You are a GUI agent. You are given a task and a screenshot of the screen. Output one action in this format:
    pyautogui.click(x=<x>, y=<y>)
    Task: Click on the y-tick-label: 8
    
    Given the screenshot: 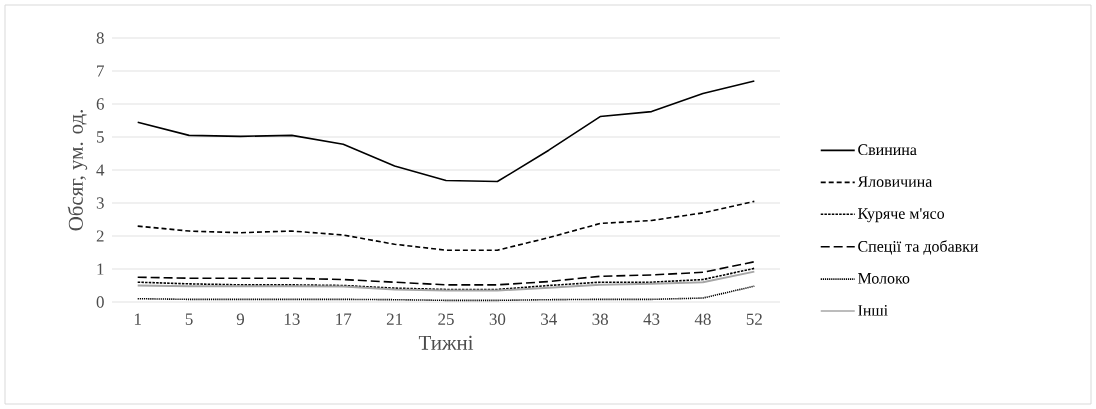 What is the action you would take?
    pyautogui.click(x=100, y=38)
    